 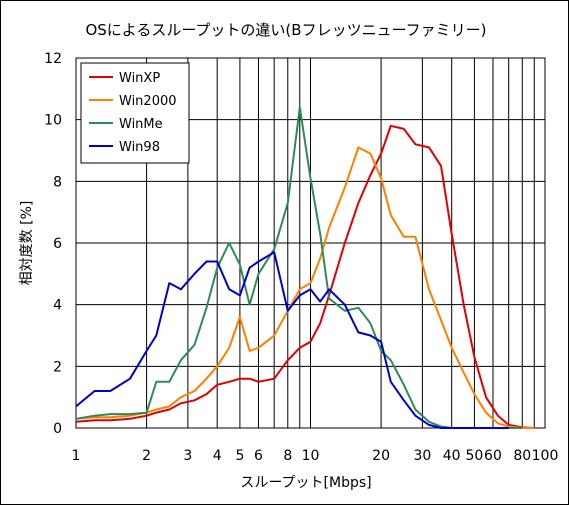 I want to click on y-tick-label-2: 4, so click(x=57, y=306).